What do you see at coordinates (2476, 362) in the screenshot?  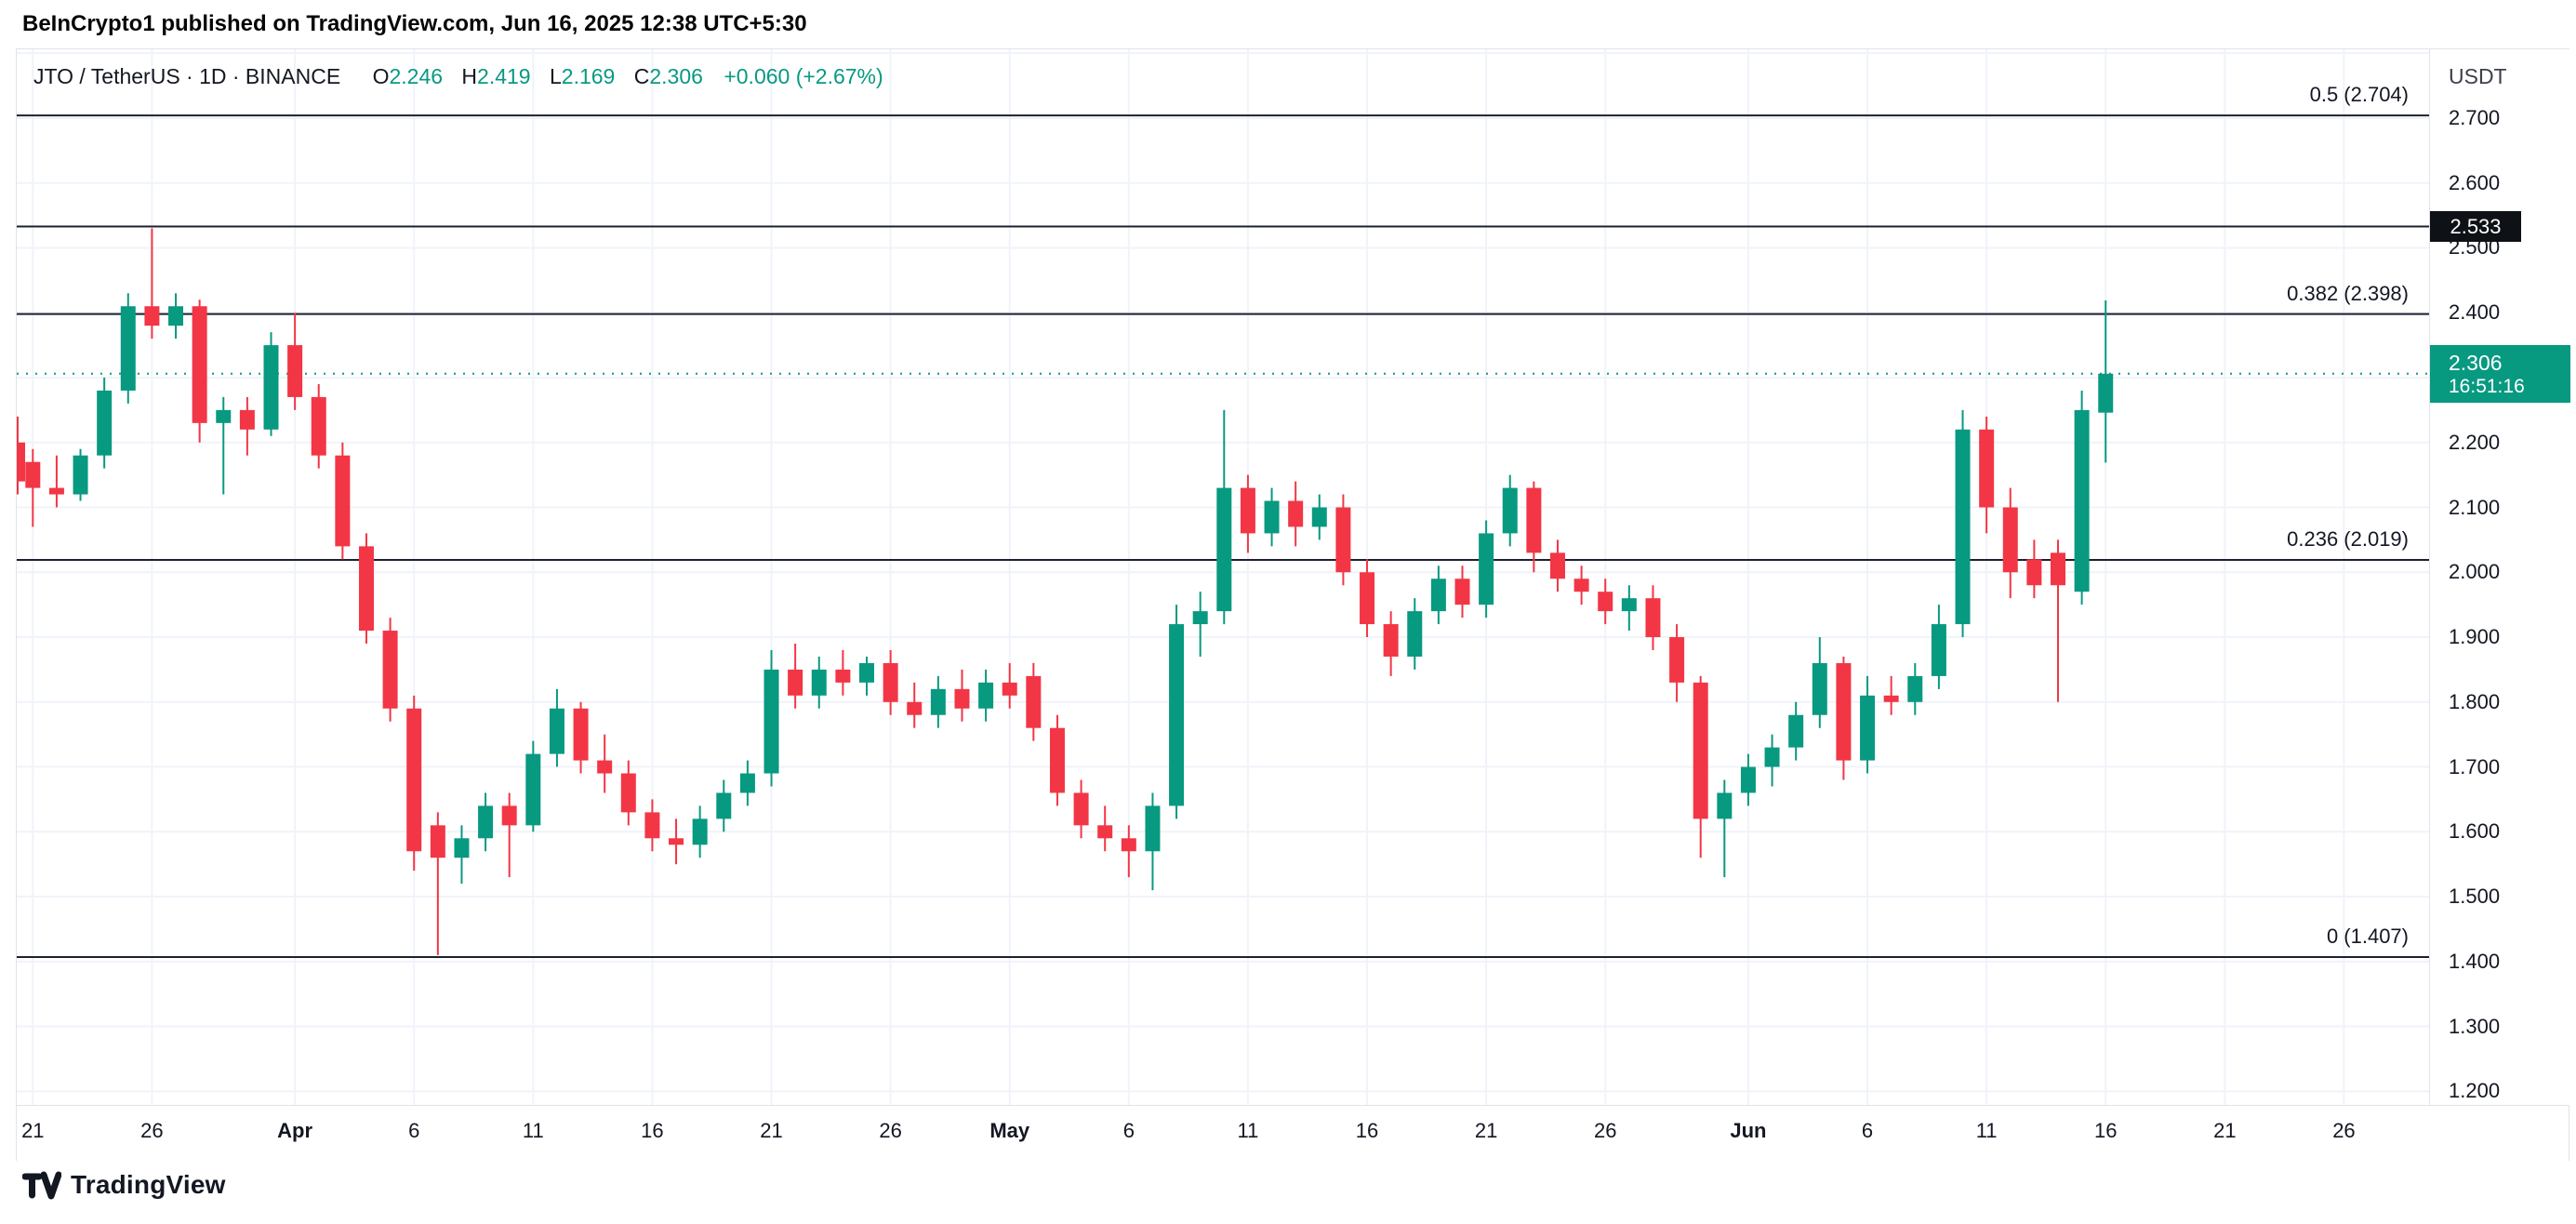 I see `current-price-value: 2.306` at bounding box center [2476, 362].